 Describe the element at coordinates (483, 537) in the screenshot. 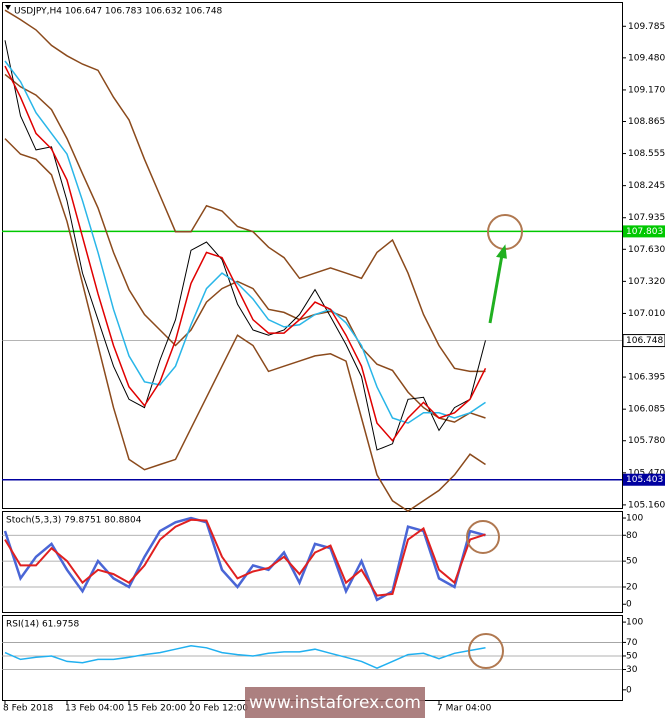

I see `stoch-circle` at that location.